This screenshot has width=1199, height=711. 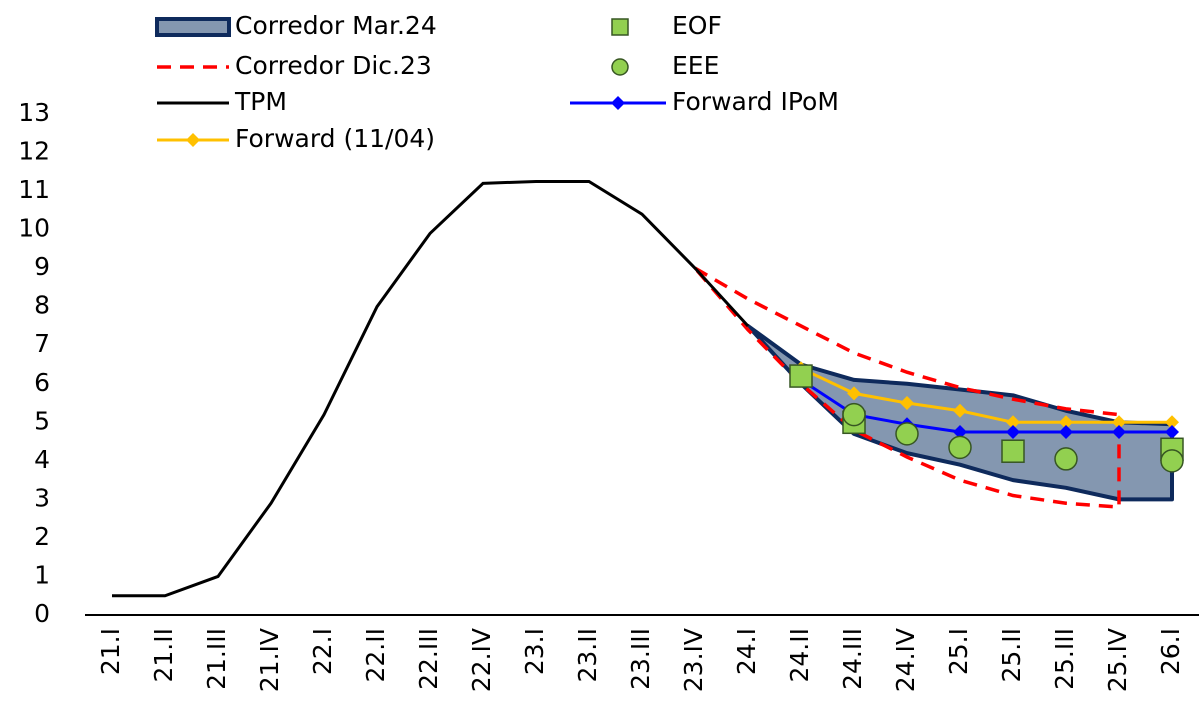 I want to click on legend-label: Forward (11/04), so click(x=335, y=138).